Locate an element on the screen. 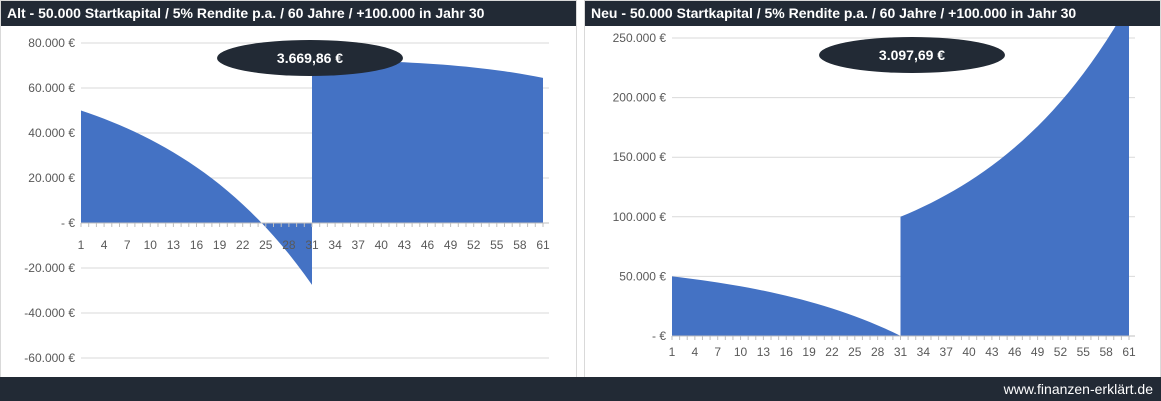 The width and height of the screenshot is (1161, 401). y-tick-label: 80.000 € is located at coordinates (51, 43).